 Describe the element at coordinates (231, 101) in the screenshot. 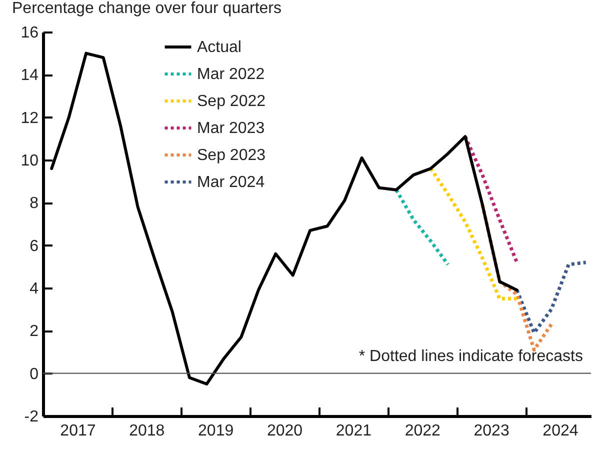

I see `legend-label: Sep 2022` at that location.